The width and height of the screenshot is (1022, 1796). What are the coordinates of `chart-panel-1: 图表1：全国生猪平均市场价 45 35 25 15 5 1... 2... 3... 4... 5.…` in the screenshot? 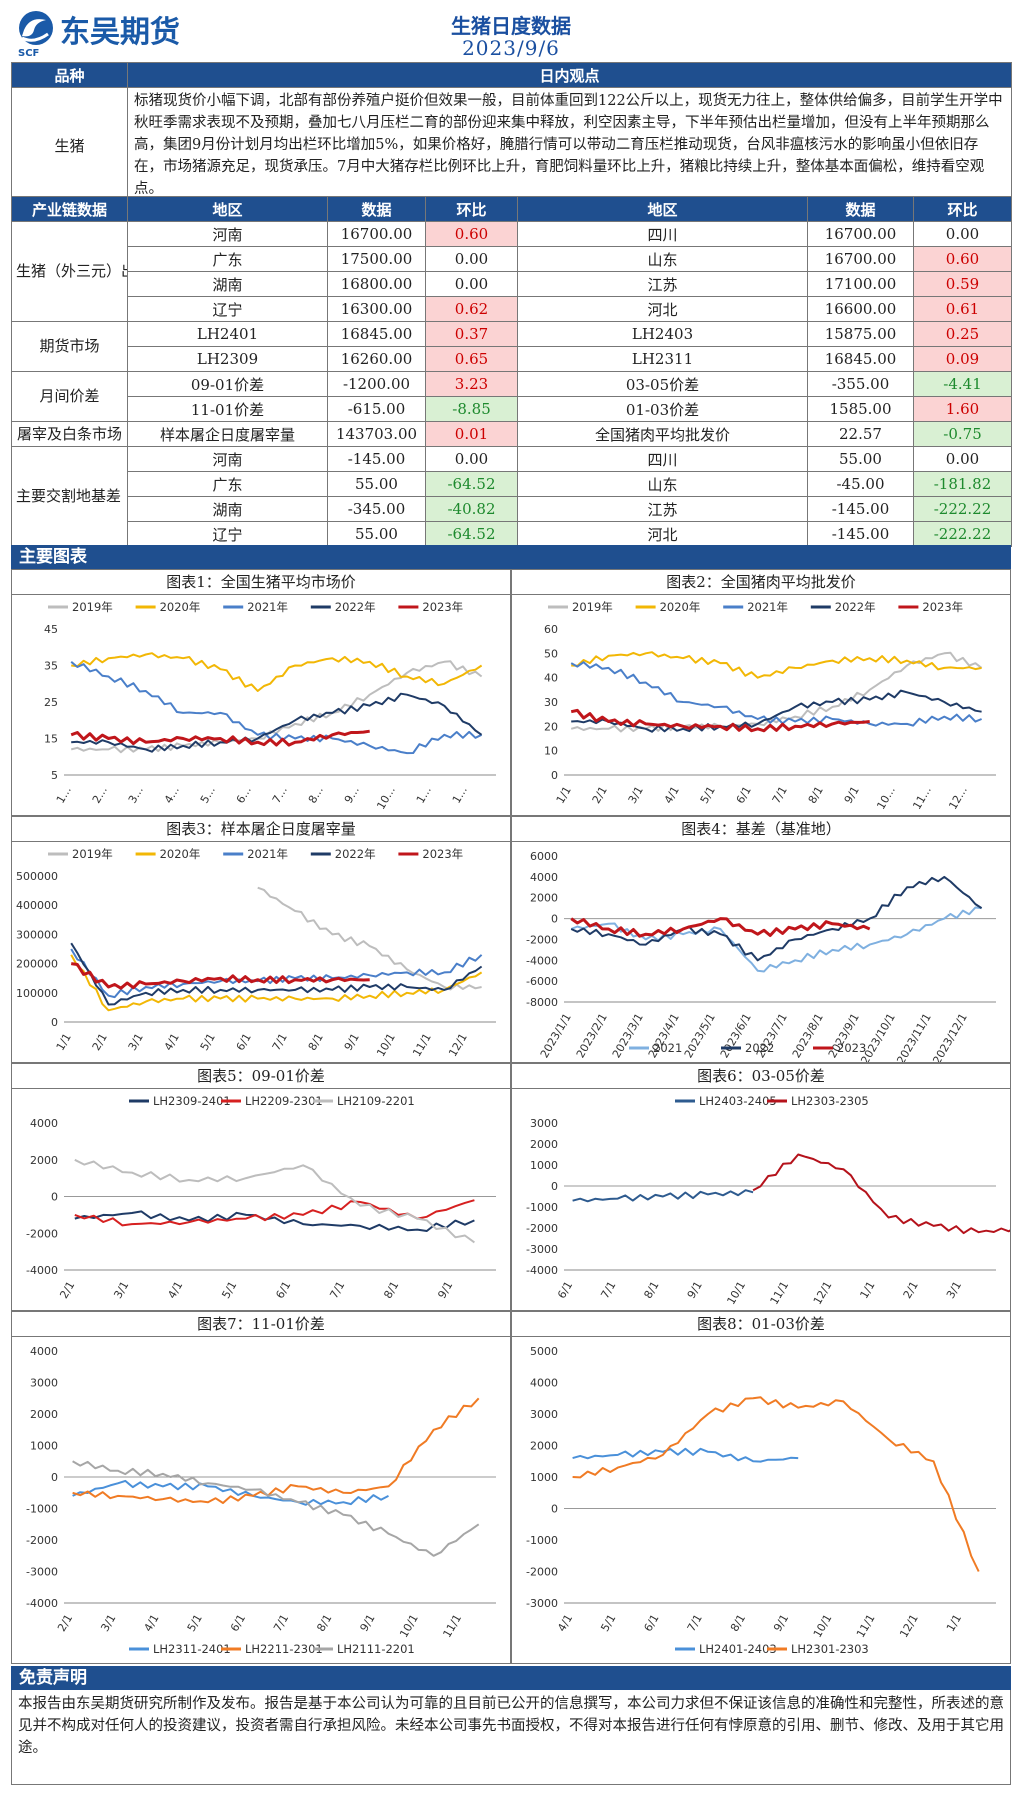 It's located at (261, 692).